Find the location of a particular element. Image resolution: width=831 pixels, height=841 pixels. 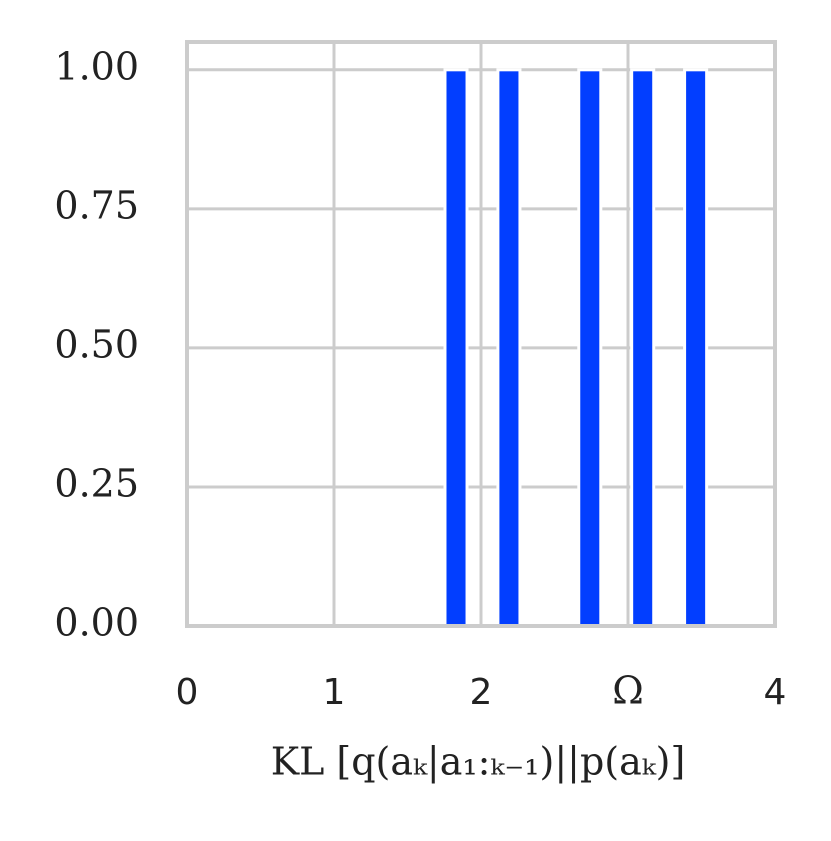

x-axis-label: KL [q(aₖ|a₁:ₖ₋₁)||p(aₖ)] is located at coordinates (478, 762).